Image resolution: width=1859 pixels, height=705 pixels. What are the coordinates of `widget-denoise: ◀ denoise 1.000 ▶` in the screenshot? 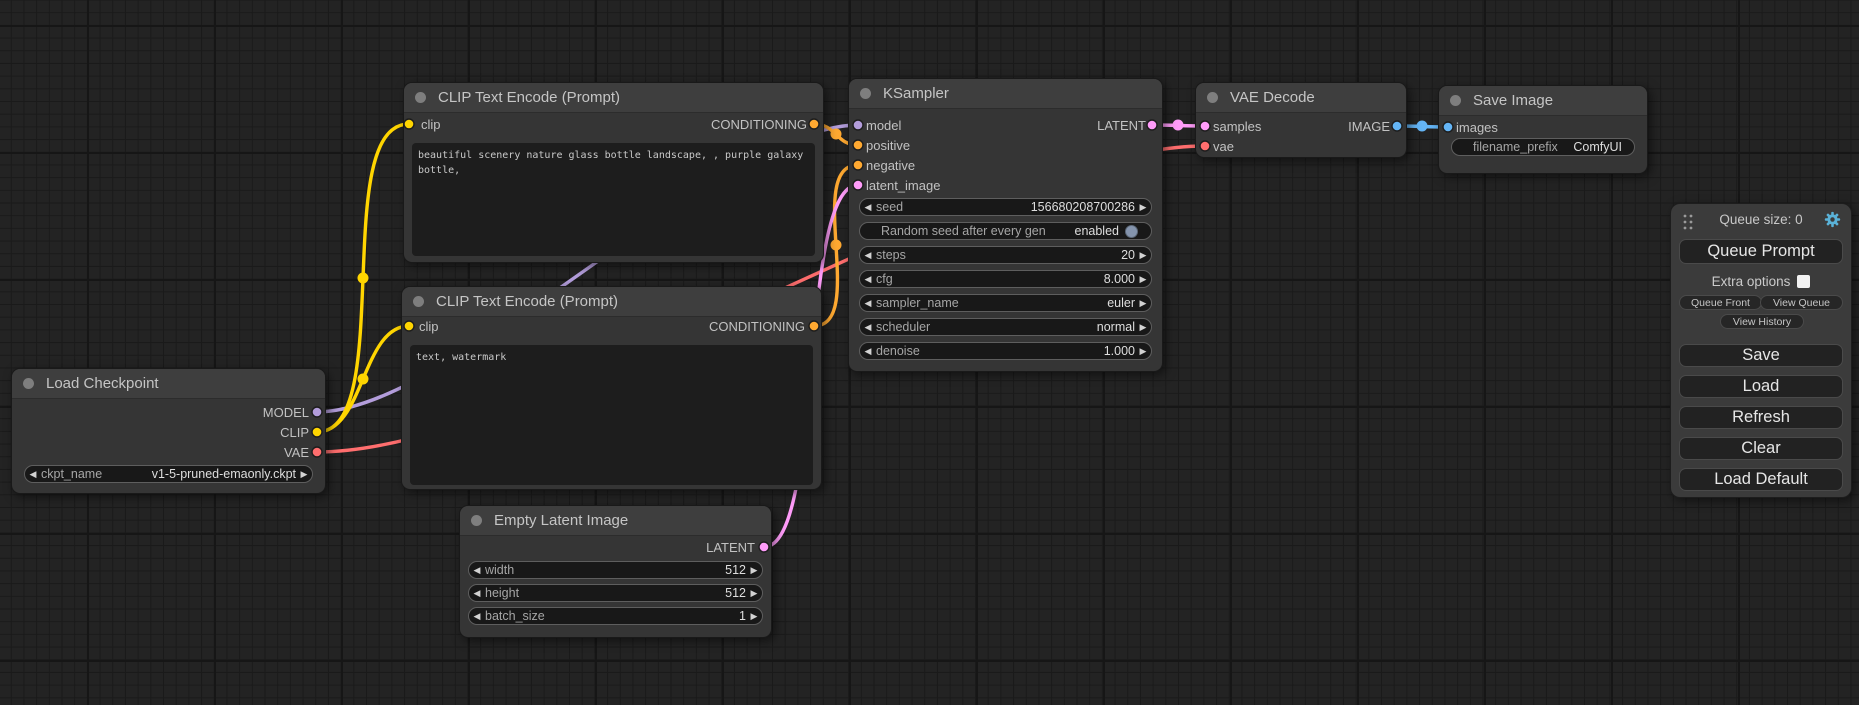 It's located at (1005, 351).